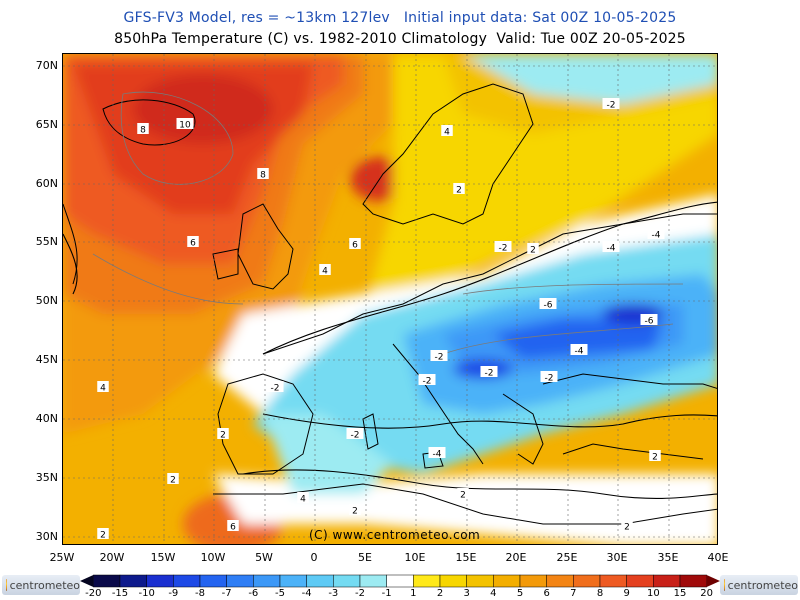 This screenshot has width=800, height=600. Describe the element at coordinates (466, 557) in the screenshot. I see `lon-label: 15E` at that location.